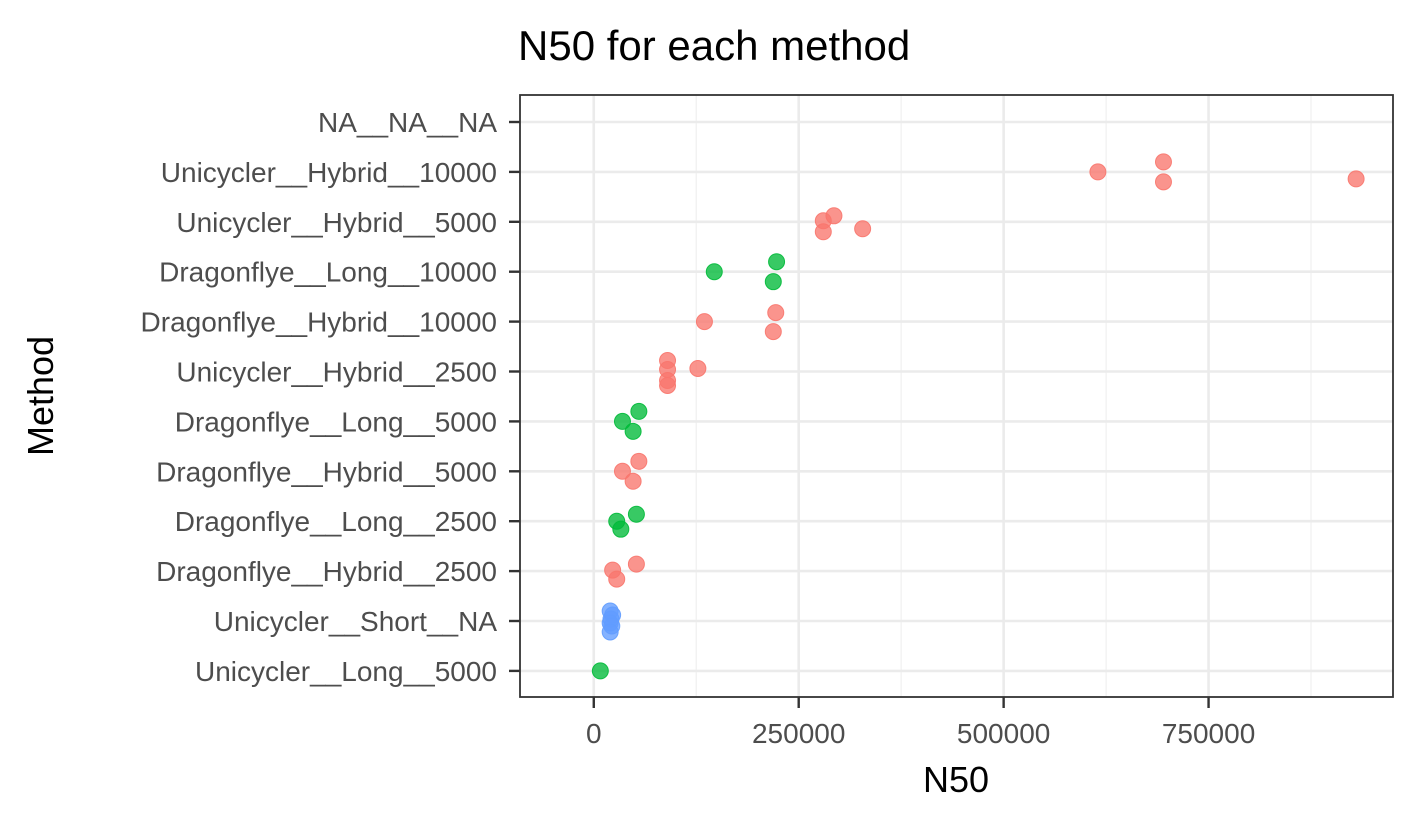 The height and width of the screenshot is (826, 1417). Describe the element at coordinates (326, 471) in the screenshot. I see `y-tick-label: Dragonflye__Hybrid__5000` at that location.